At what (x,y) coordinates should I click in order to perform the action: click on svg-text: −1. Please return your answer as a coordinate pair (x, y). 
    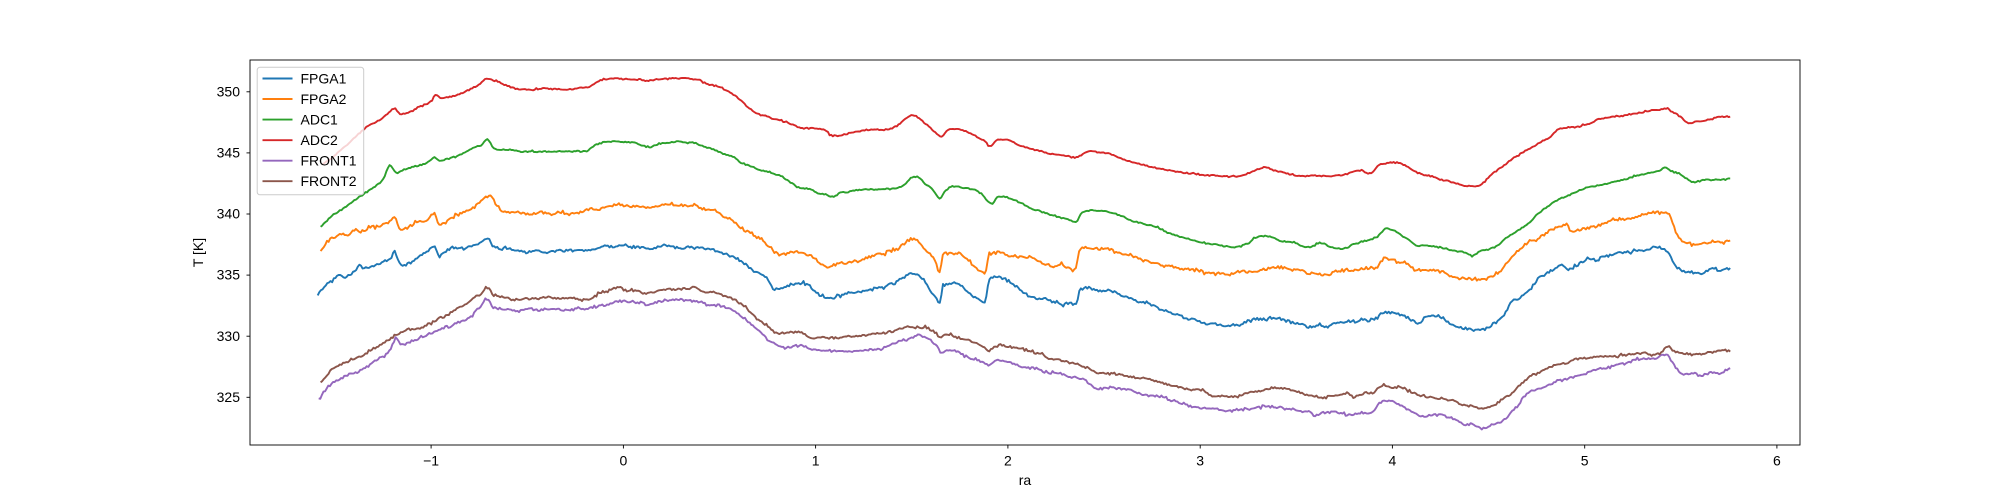
    Looking at the image, I should click on (431, 461).